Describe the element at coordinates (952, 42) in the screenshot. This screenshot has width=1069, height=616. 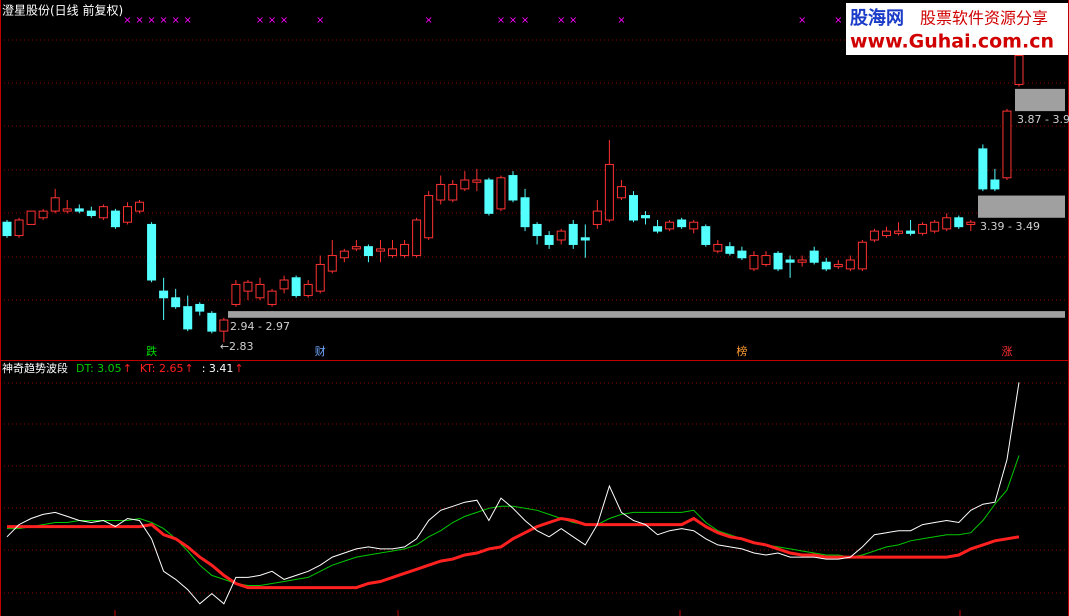
I see `watermark-url: www.Guhai.com.cn` at that location.